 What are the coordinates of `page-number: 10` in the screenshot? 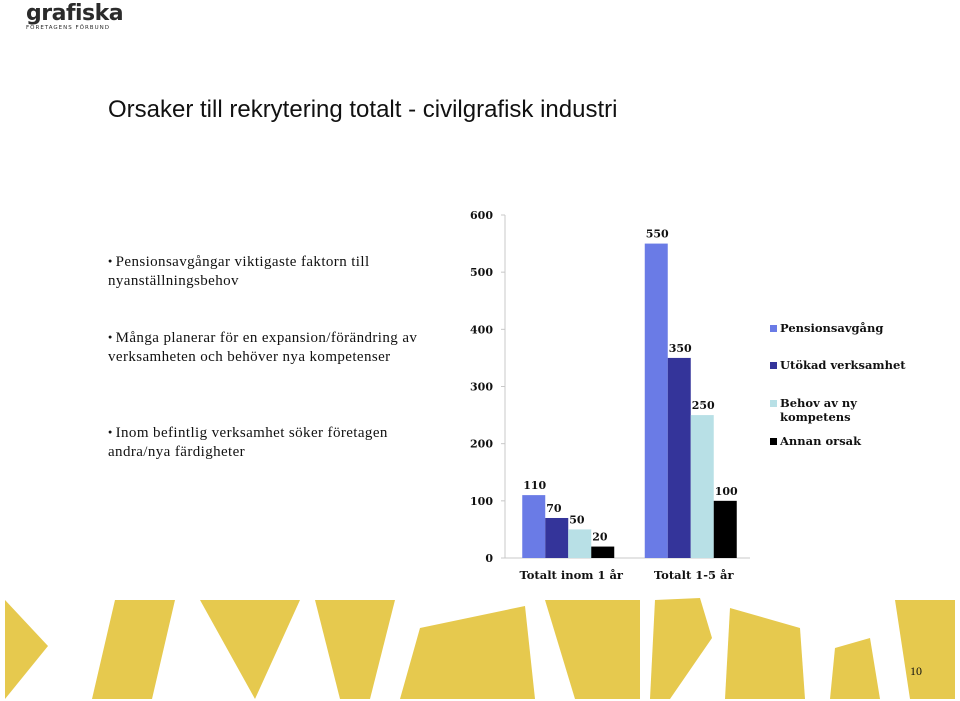 It's located at (916, 671).